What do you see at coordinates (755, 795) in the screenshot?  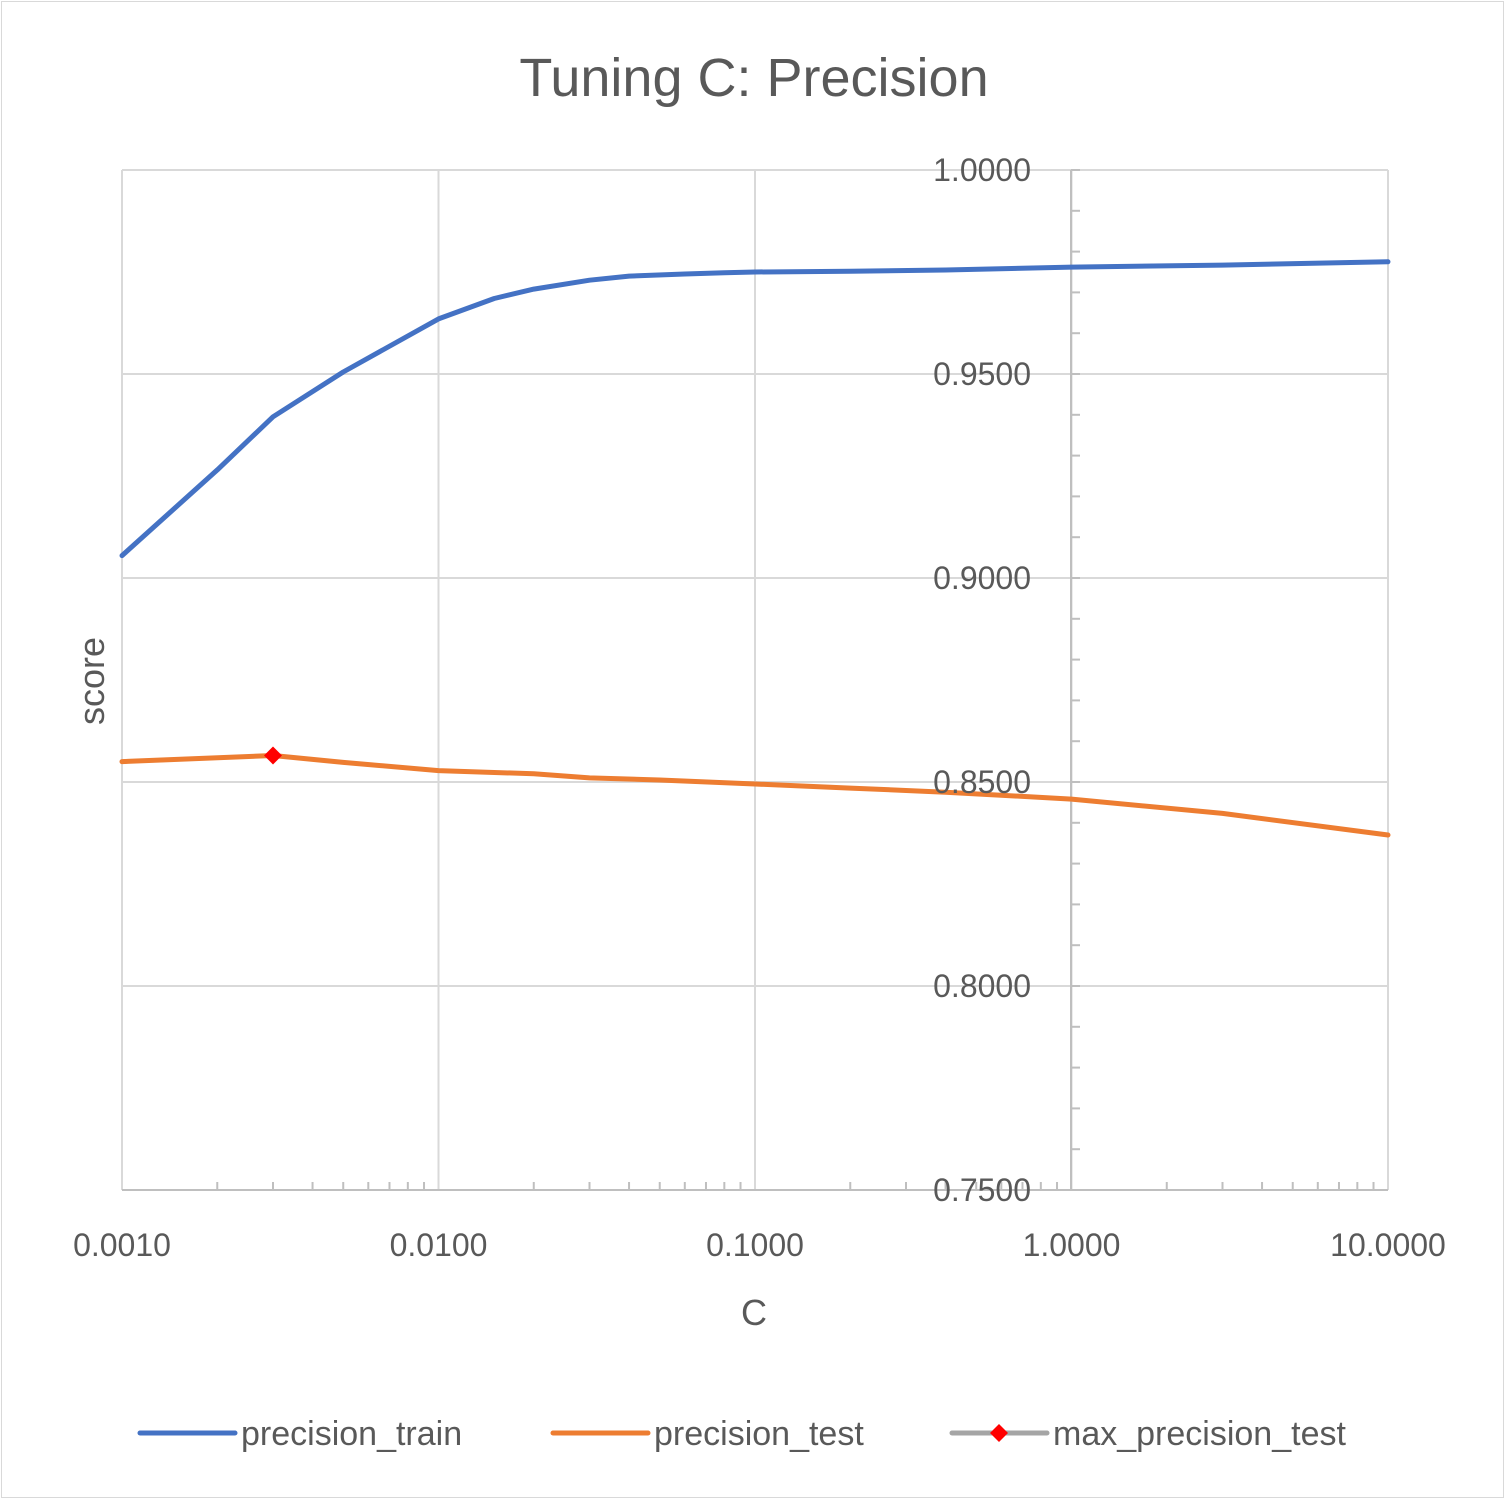 I see `series-line-precision_test` at bounding box center [755, 795].